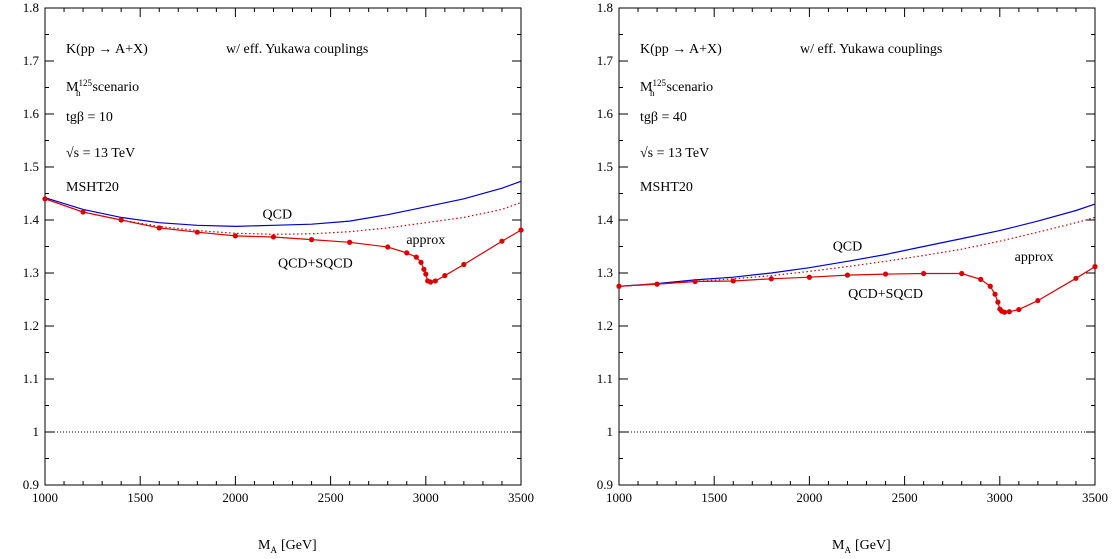 The image size is (1116, 559). Describe the element at coordinates (89, 117) in the screenshot. I see `tanbeta-label: tgβ = 10` at that location.